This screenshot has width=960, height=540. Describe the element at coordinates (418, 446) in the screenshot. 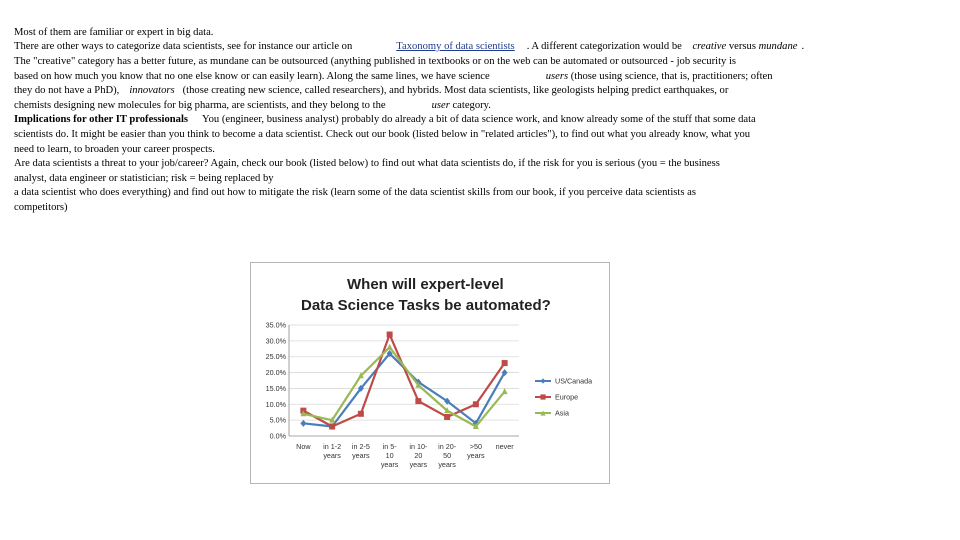

I see `x-tick-label: in 10-` at that location.